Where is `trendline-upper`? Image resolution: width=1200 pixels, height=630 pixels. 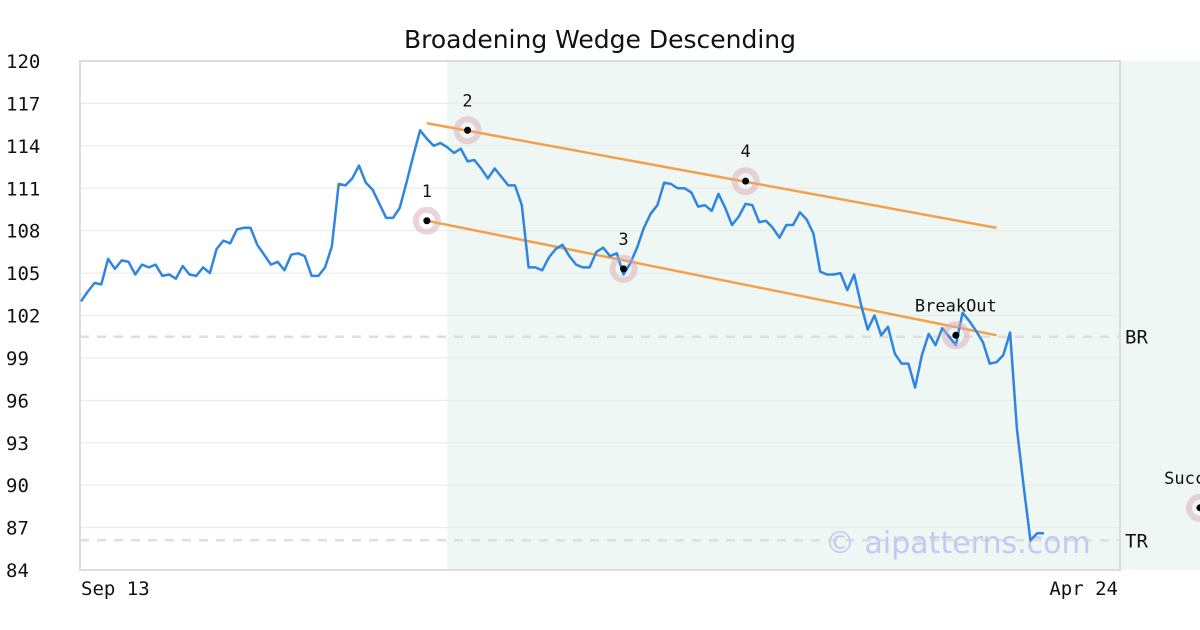 trendline-upper is located at coordinates (711, 175).